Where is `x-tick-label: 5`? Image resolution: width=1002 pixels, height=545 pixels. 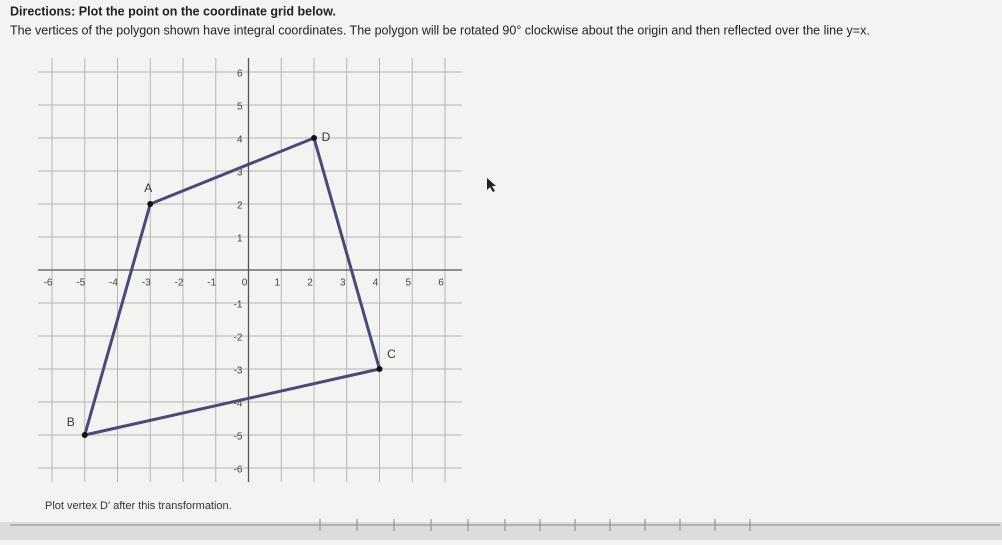
x-tick-label: 5 is located at coordinates (408, 283).